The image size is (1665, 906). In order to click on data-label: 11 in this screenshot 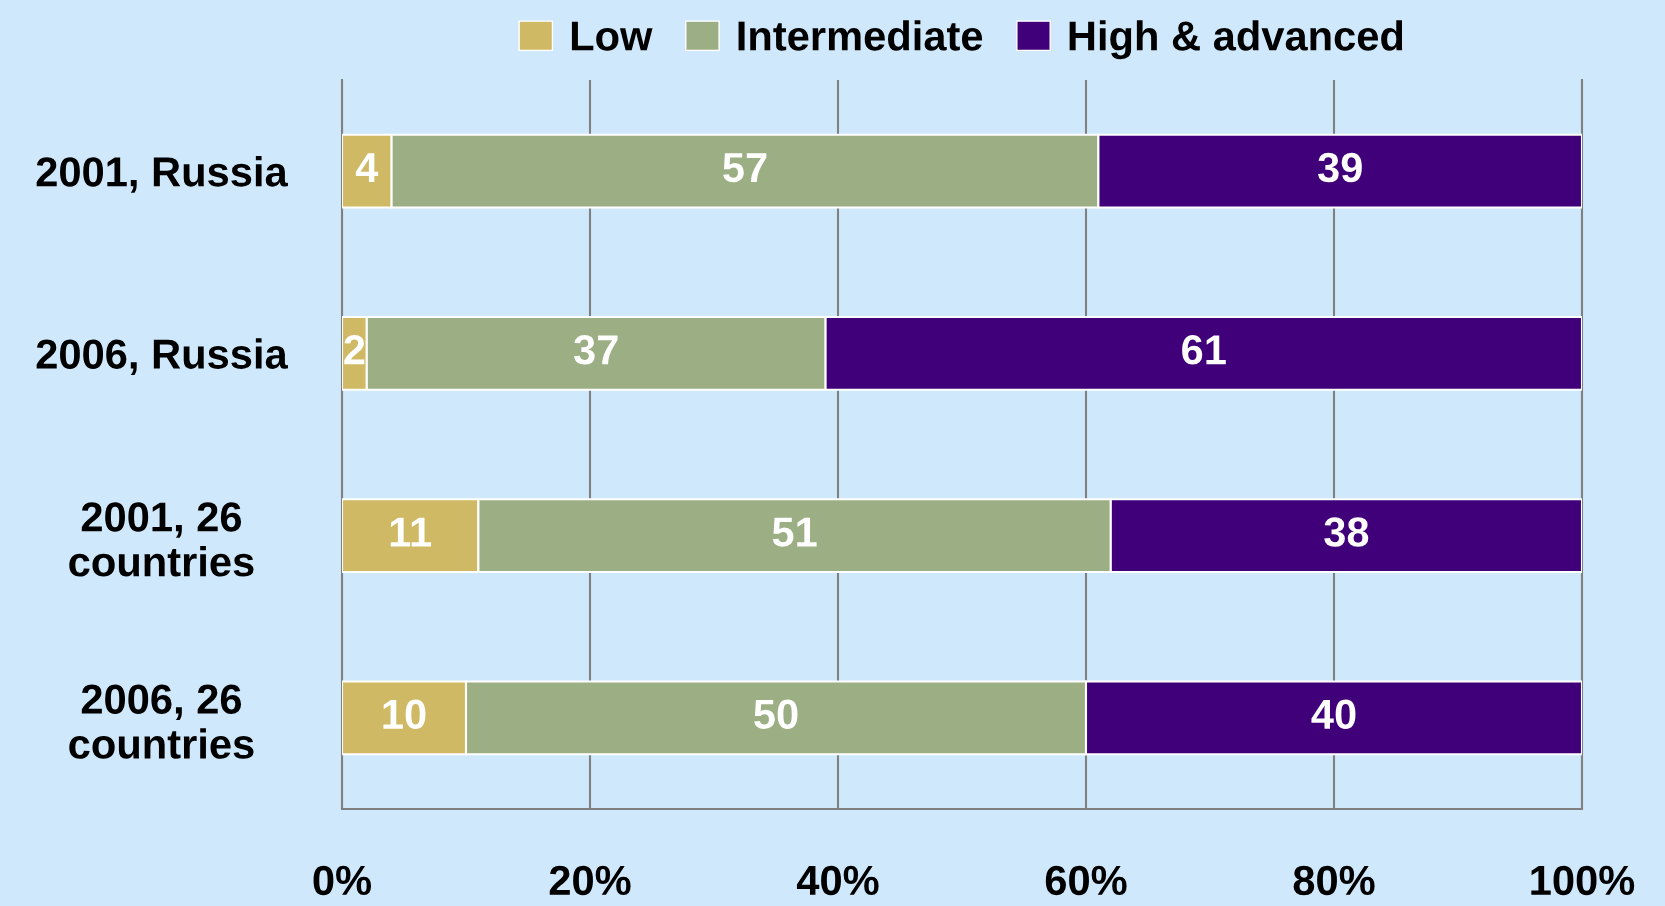, I will do `click(411, 532)`.